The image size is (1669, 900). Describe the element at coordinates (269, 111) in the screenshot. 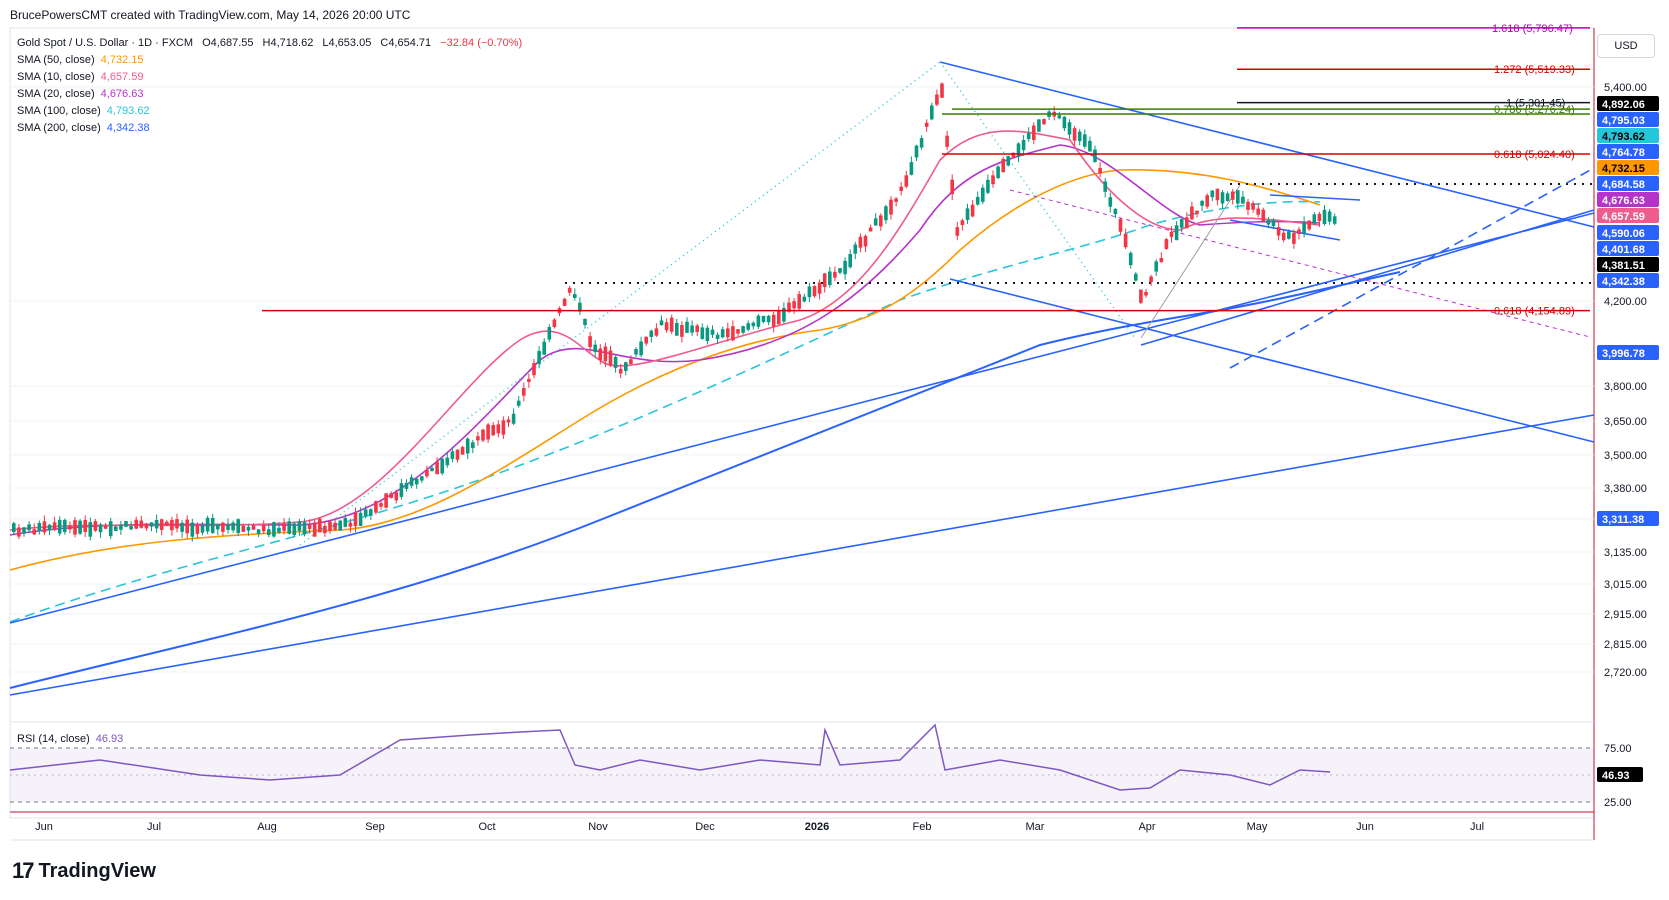

I see `legend-sma-100: SMA (100, close) 4,793.62` at that location.